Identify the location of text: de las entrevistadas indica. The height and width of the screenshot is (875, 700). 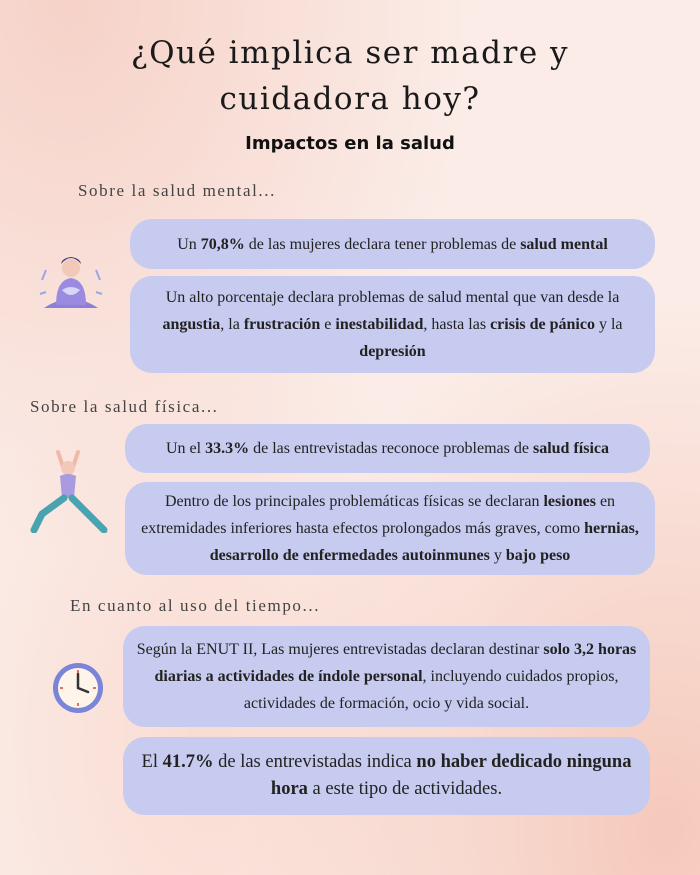
(315, 762).